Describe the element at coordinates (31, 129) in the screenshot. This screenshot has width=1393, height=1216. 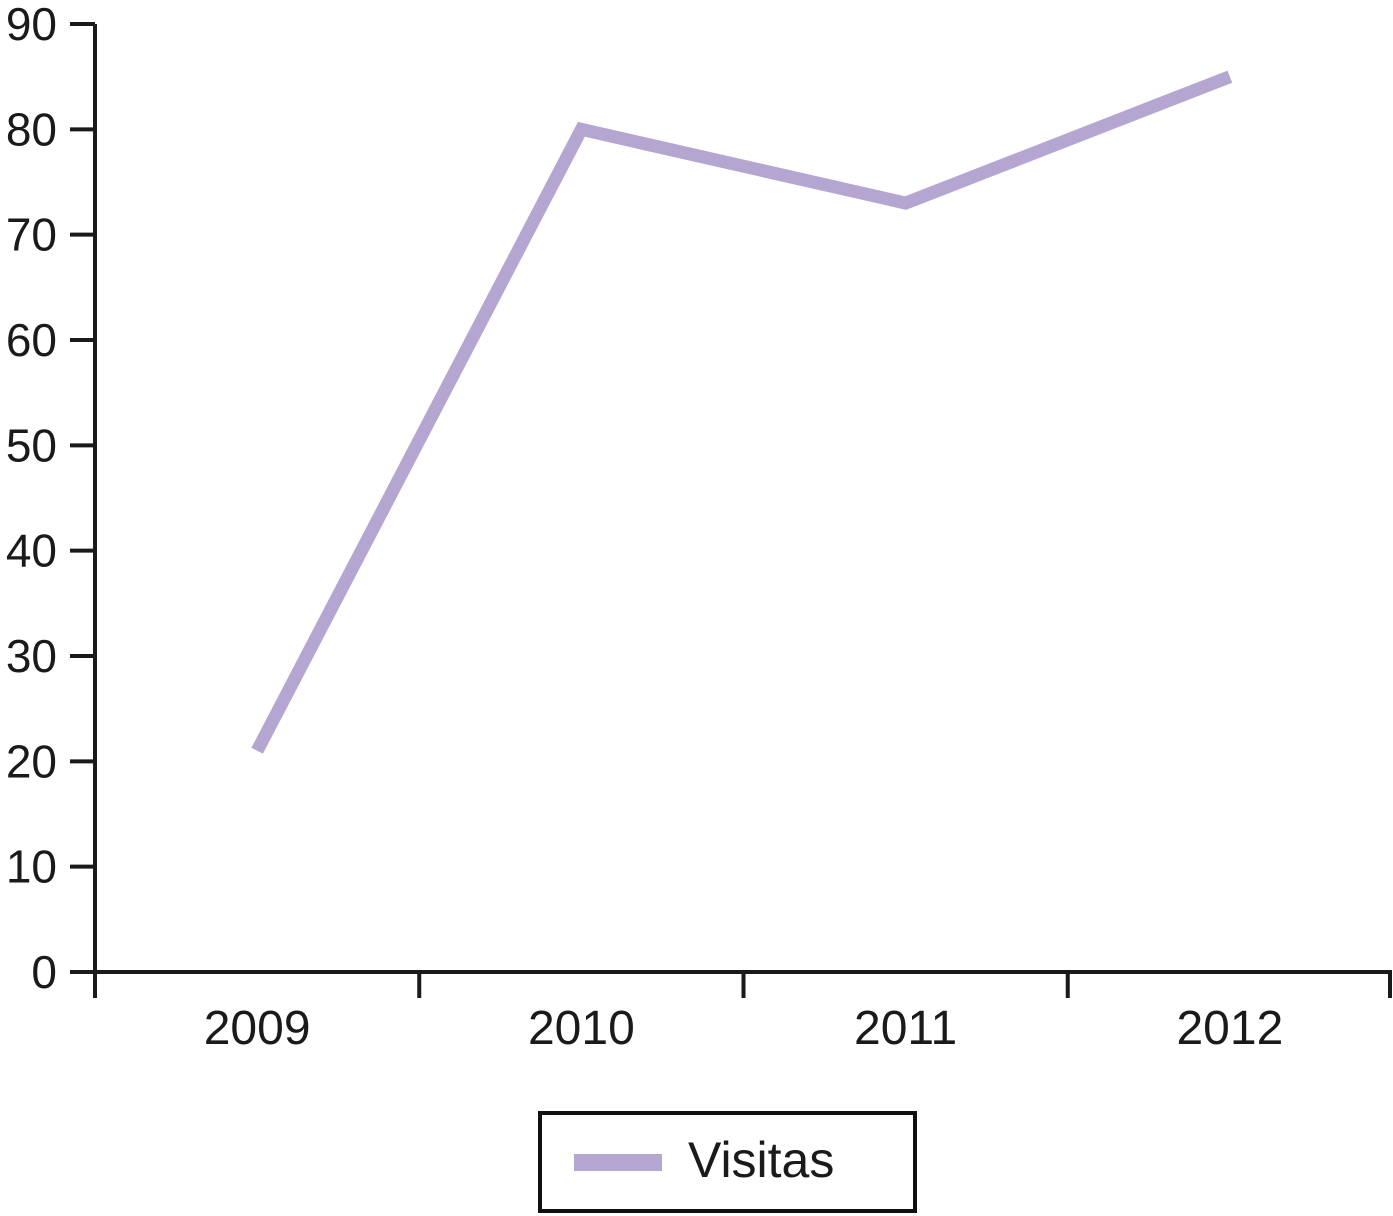
I see `y-tick-label: 80` at that location.